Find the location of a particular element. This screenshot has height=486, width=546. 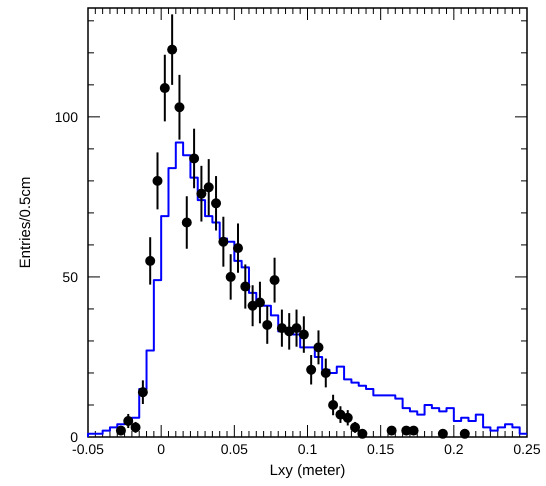

y-axis-title: Entries/0.5cm is located at coordinates (25, 222).